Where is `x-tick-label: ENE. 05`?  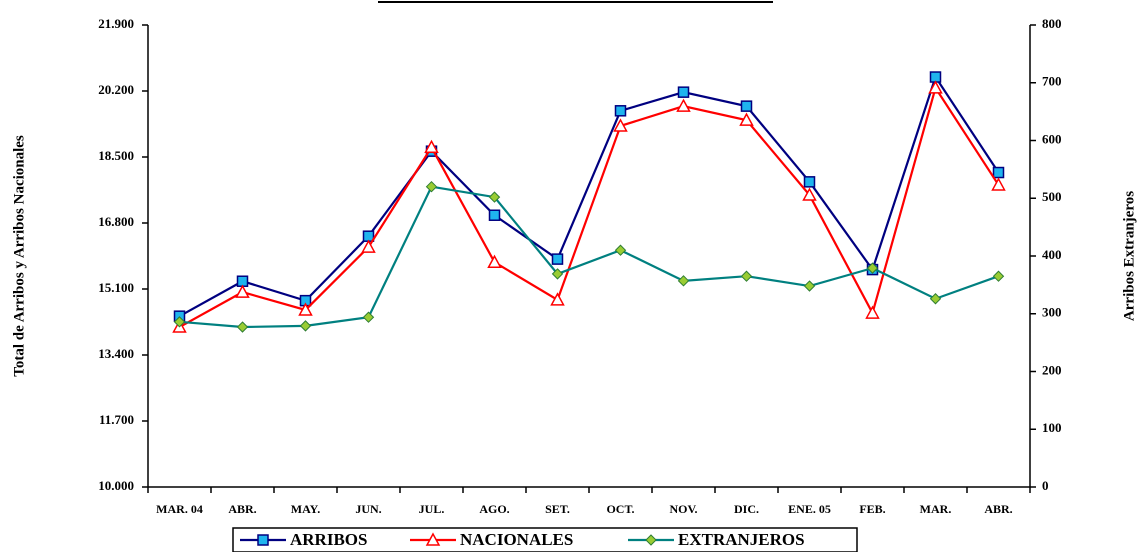 x-tick-label: ENE. 05 is located at coordinates (809, 509).